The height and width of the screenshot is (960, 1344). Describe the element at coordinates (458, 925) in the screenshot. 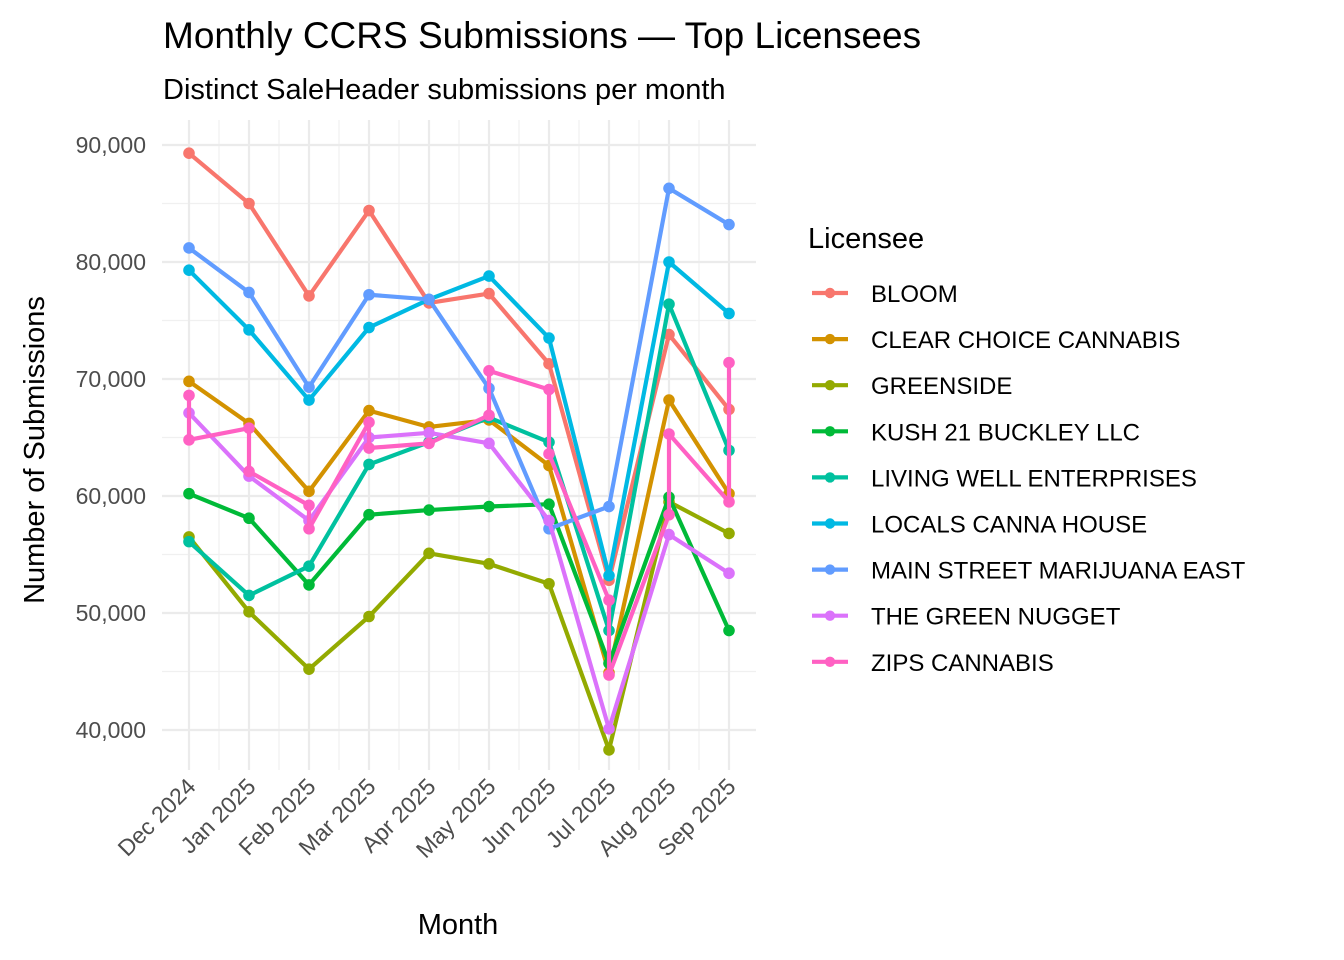

I see `x-axis-title: Month` at that location.